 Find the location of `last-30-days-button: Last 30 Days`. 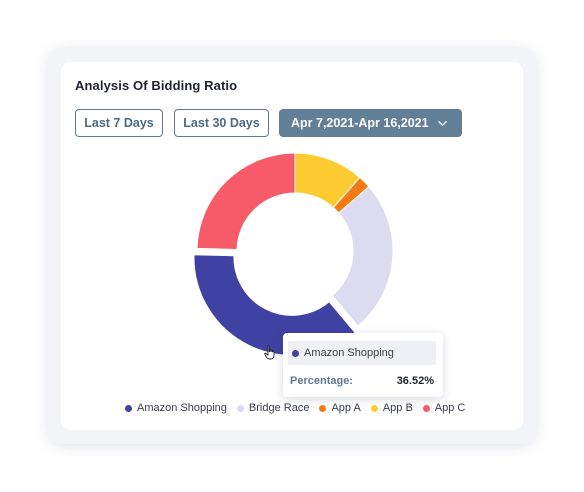

last-30-days-button: Last 30 Days is located at coordinates (221, 123).